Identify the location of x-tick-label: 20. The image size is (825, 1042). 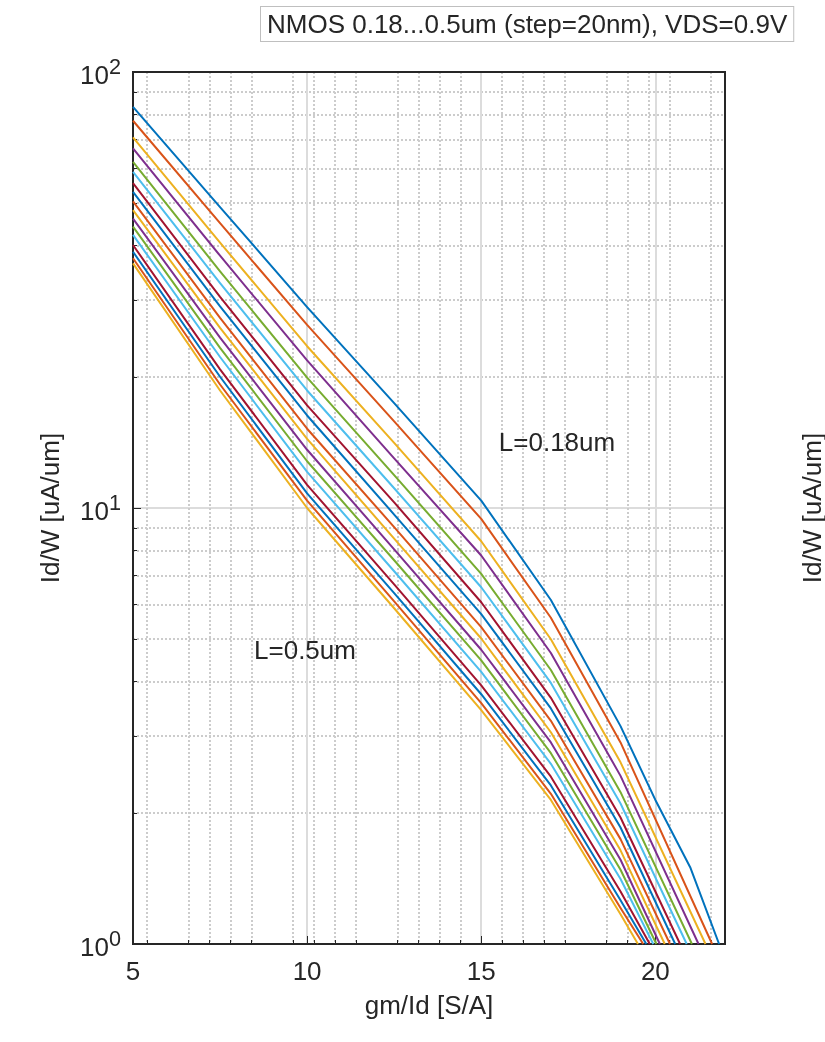
(655, 971).